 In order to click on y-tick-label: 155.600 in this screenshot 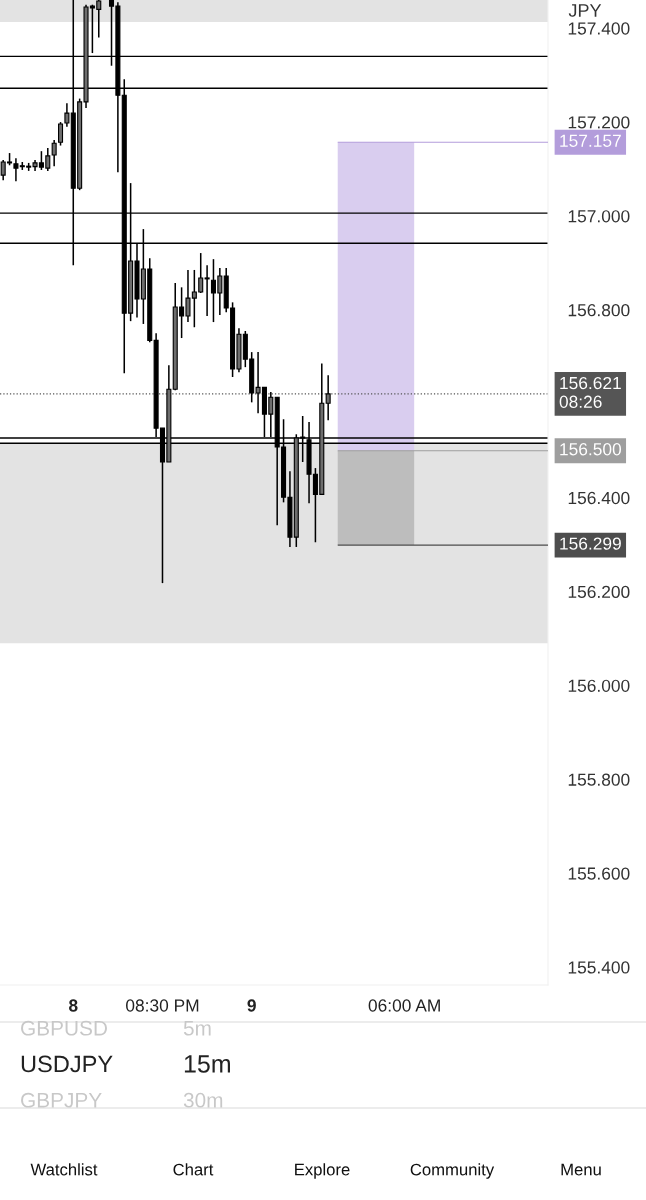, I will do `click(599, 873)`.